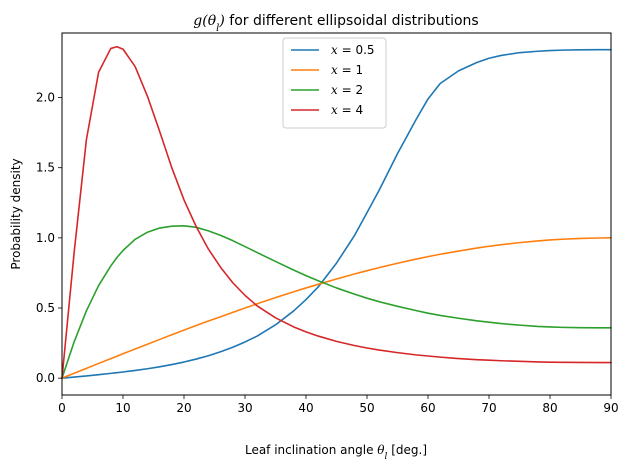 The width and height of the screenshot is (630, 470). I want to click on x-tick-label: 10, so click(122, 408).